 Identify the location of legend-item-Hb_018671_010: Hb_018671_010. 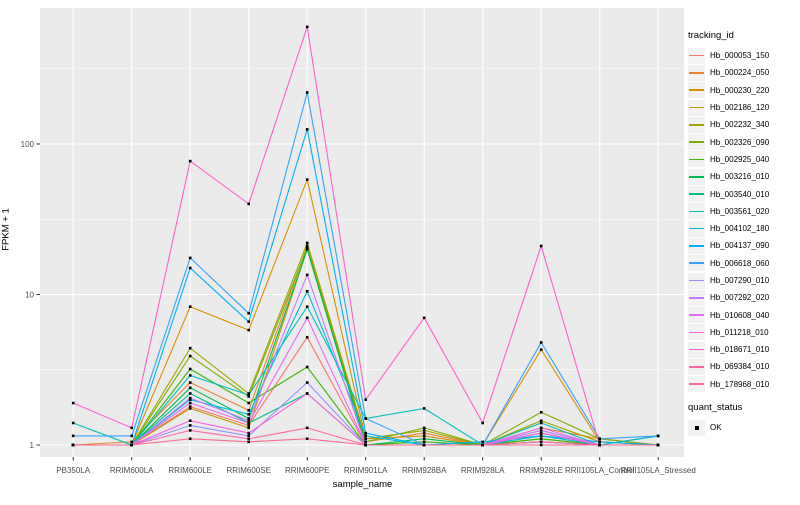
(743, 349).